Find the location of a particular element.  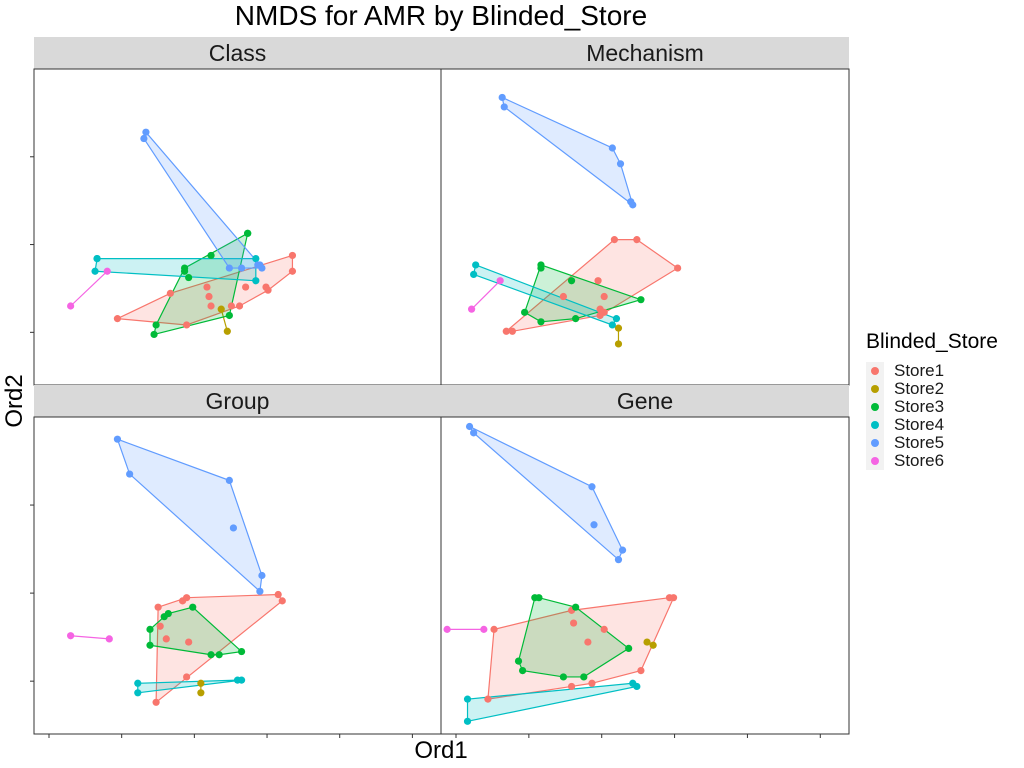

hull-group-store5 is located at coordinates (189, 515).